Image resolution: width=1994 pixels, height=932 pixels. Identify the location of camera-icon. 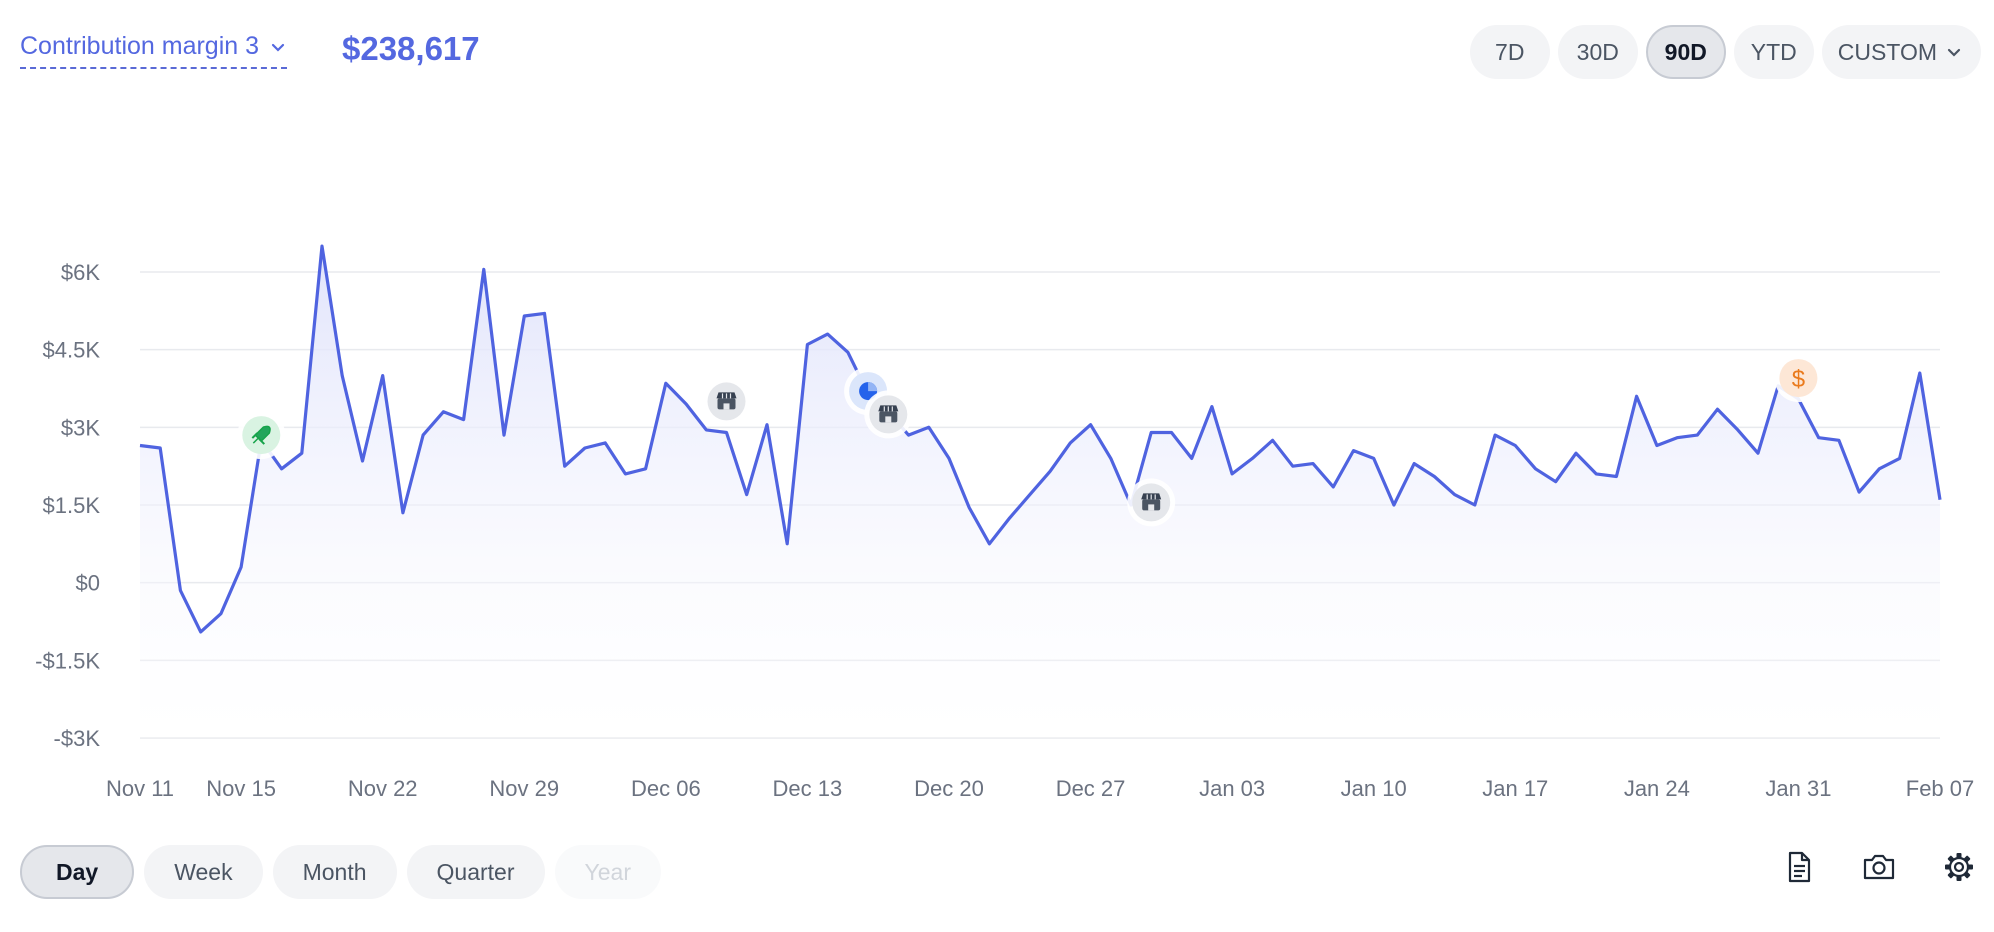
(1879, 867).